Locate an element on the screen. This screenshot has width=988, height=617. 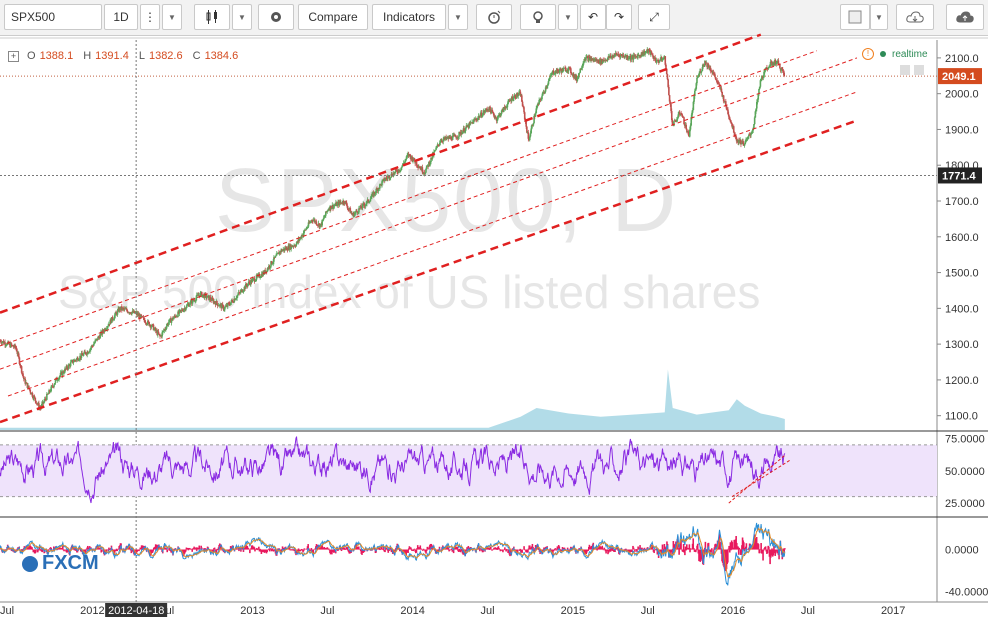
legend-collapse-icon: + is located at coordinates (13, 56).